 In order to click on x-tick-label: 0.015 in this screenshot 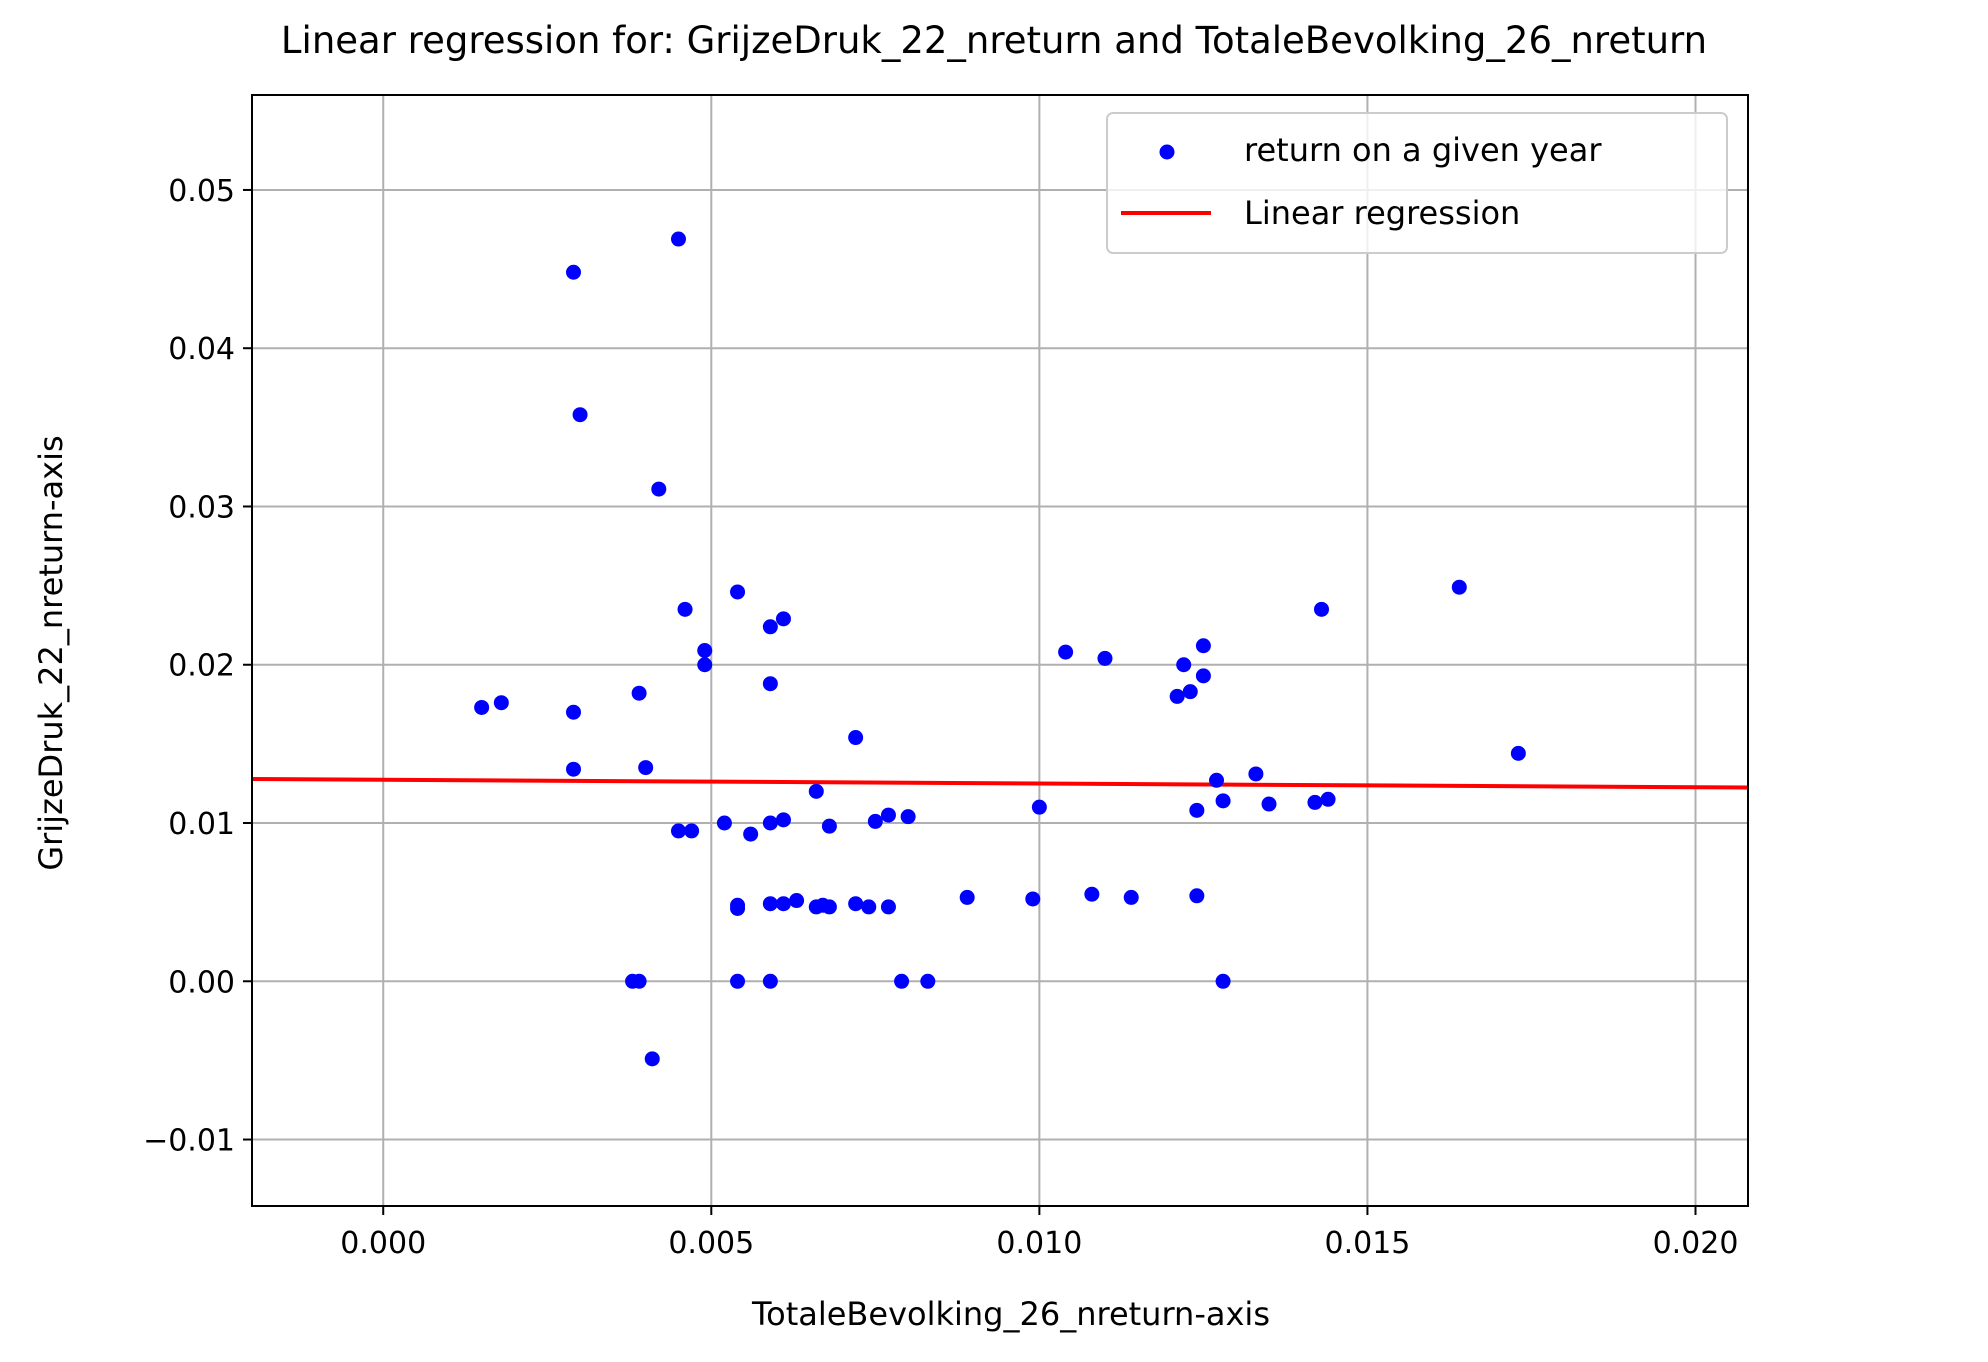, I will do `click(1367, 1243)`.